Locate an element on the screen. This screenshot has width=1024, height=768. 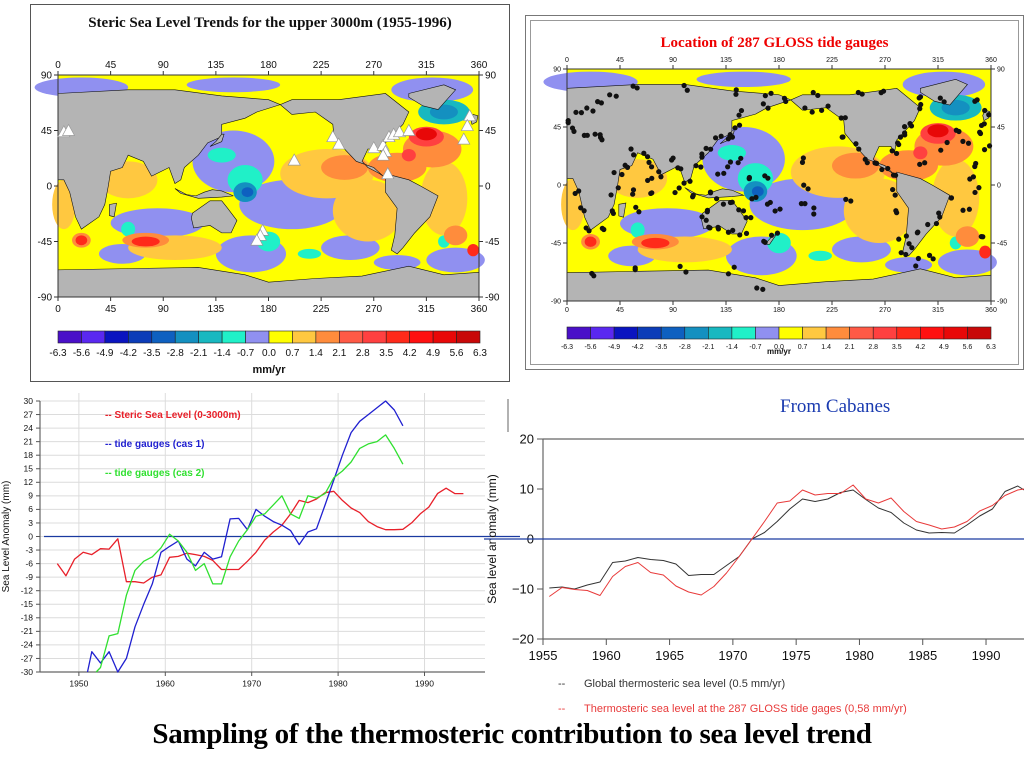
y-axis-label: Sea Level Anomaly (mm) is located at coordinates (6, 537).